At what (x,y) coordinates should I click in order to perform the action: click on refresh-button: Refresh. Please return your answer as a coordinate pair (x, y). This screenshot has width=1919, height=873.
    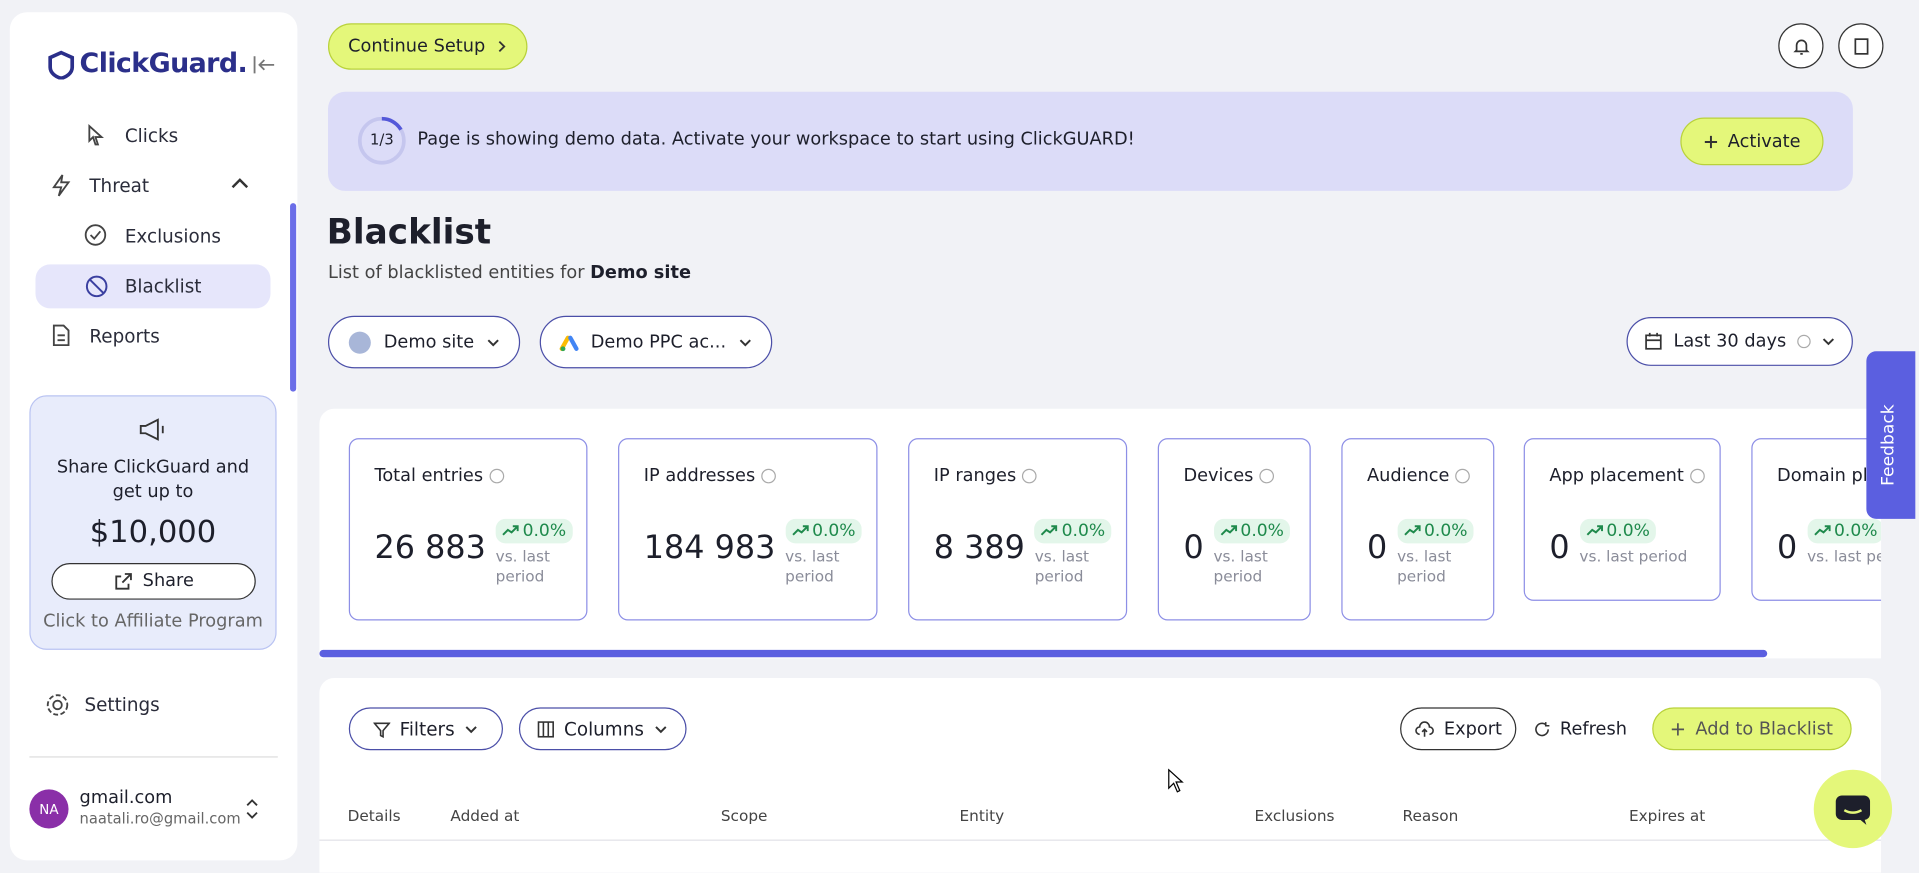
    Looking at the image, I should click on (1580, 728).